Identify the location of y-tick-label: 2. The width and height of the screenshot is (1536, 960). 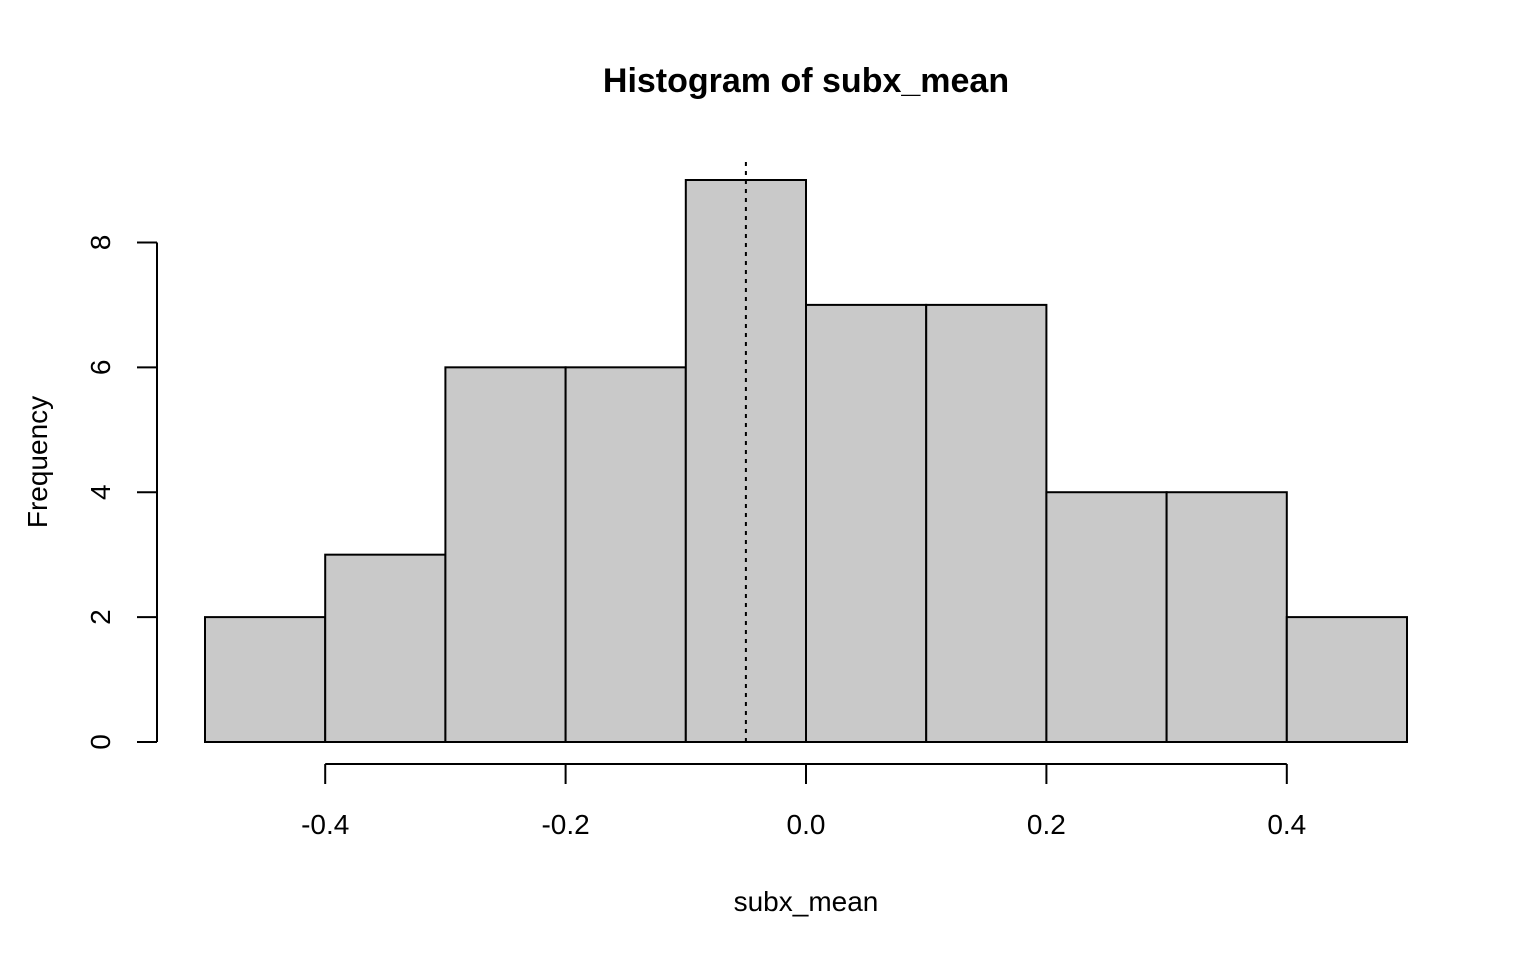
(100, 617).